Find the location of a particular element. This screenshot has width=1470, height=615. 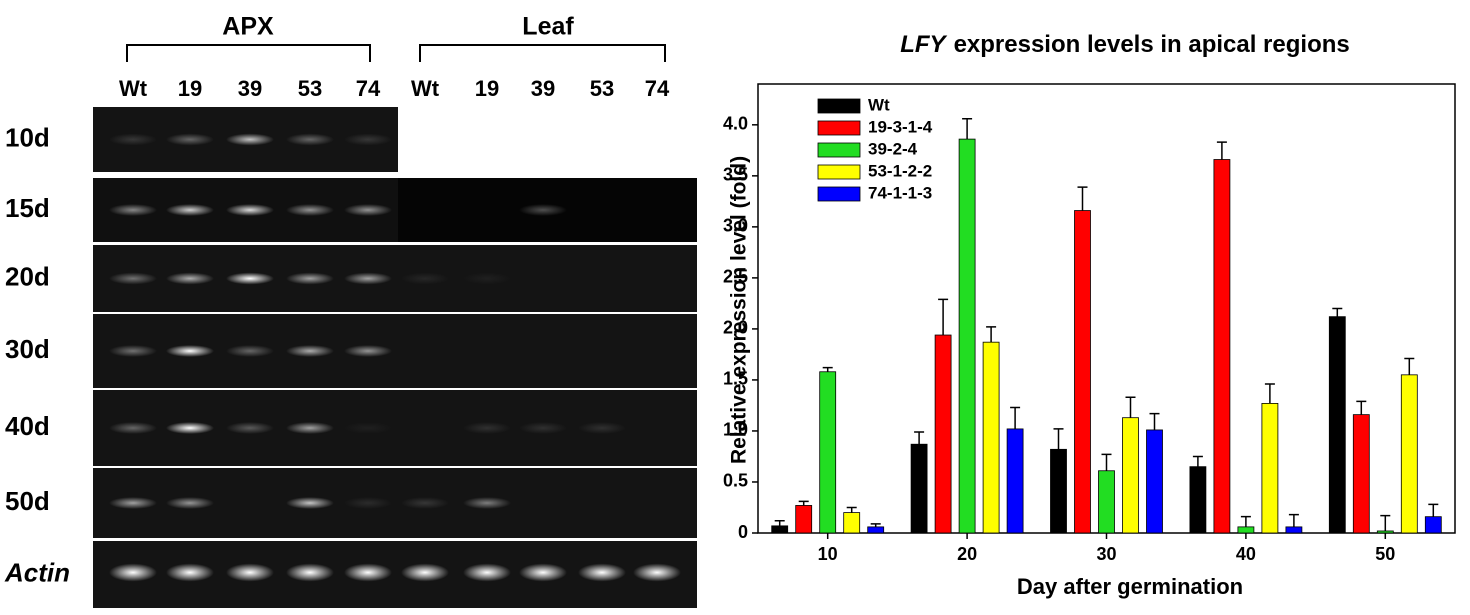

group-label: Leaf is located at coordinates (548, 27).